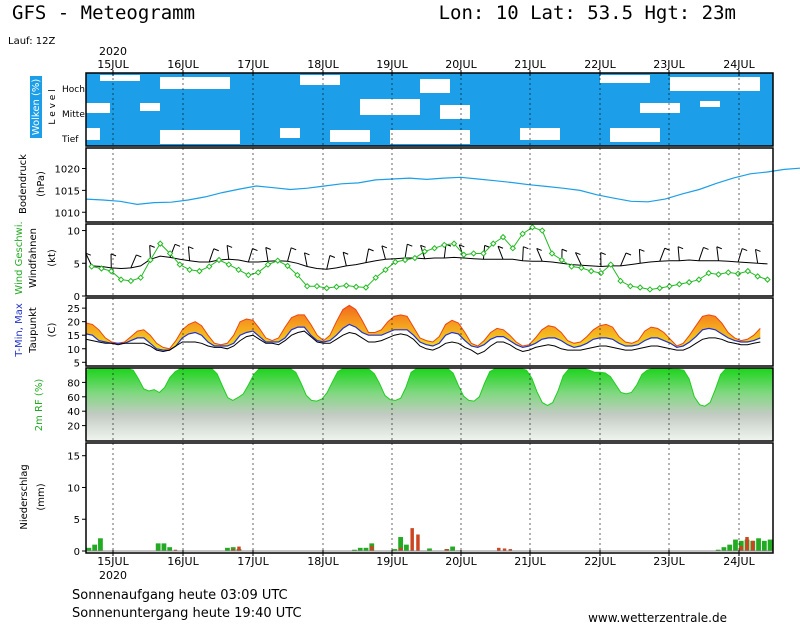  I want to click on y-tick-label: 10, so click(73, 232).